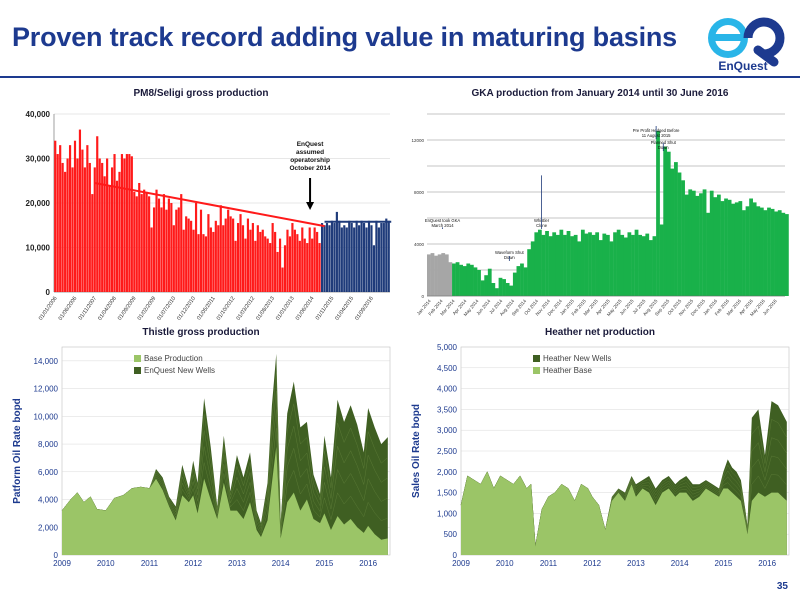 Image resolution: width=800 pixels, height=600 pixels. I want to click on annotation-text: March 2014, so click(442, 225).